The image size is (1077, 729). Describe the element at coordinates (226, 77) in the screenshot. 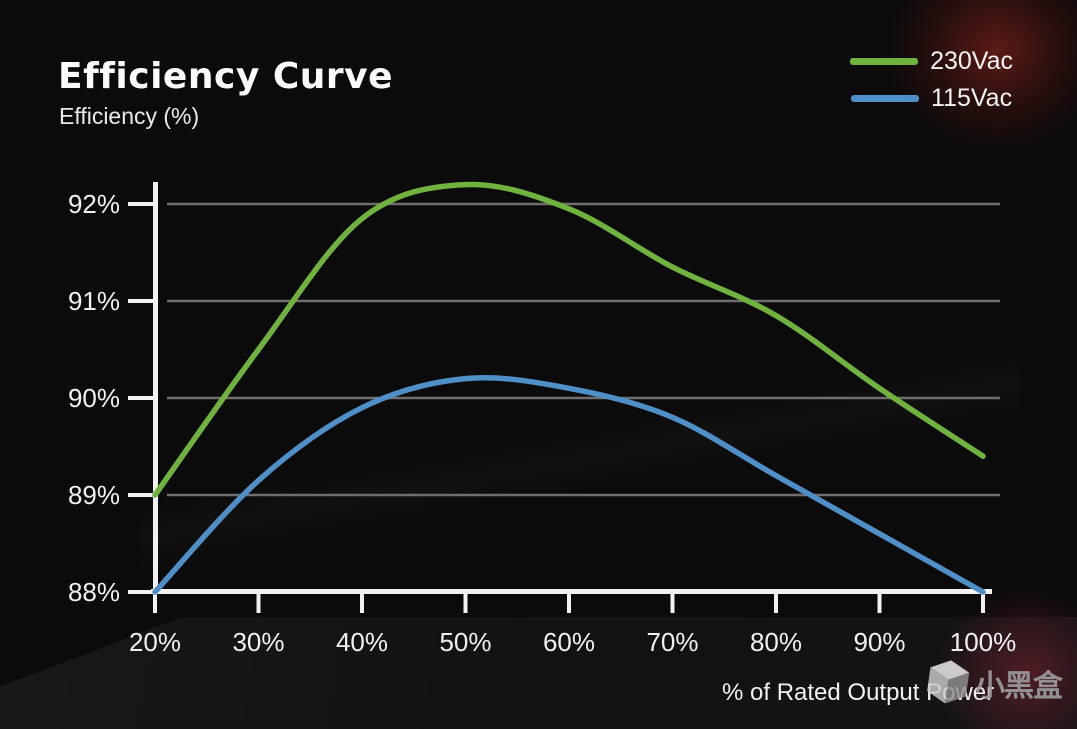

I see `chart-title: Efficiency Curve` at that location.